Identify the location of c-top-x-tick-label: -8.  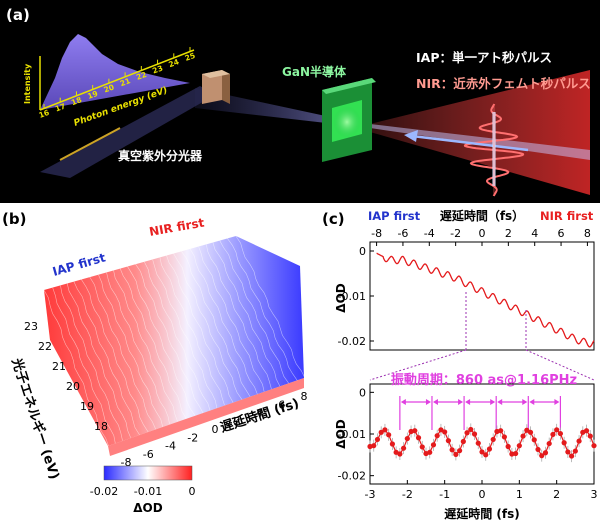
(376, 233).